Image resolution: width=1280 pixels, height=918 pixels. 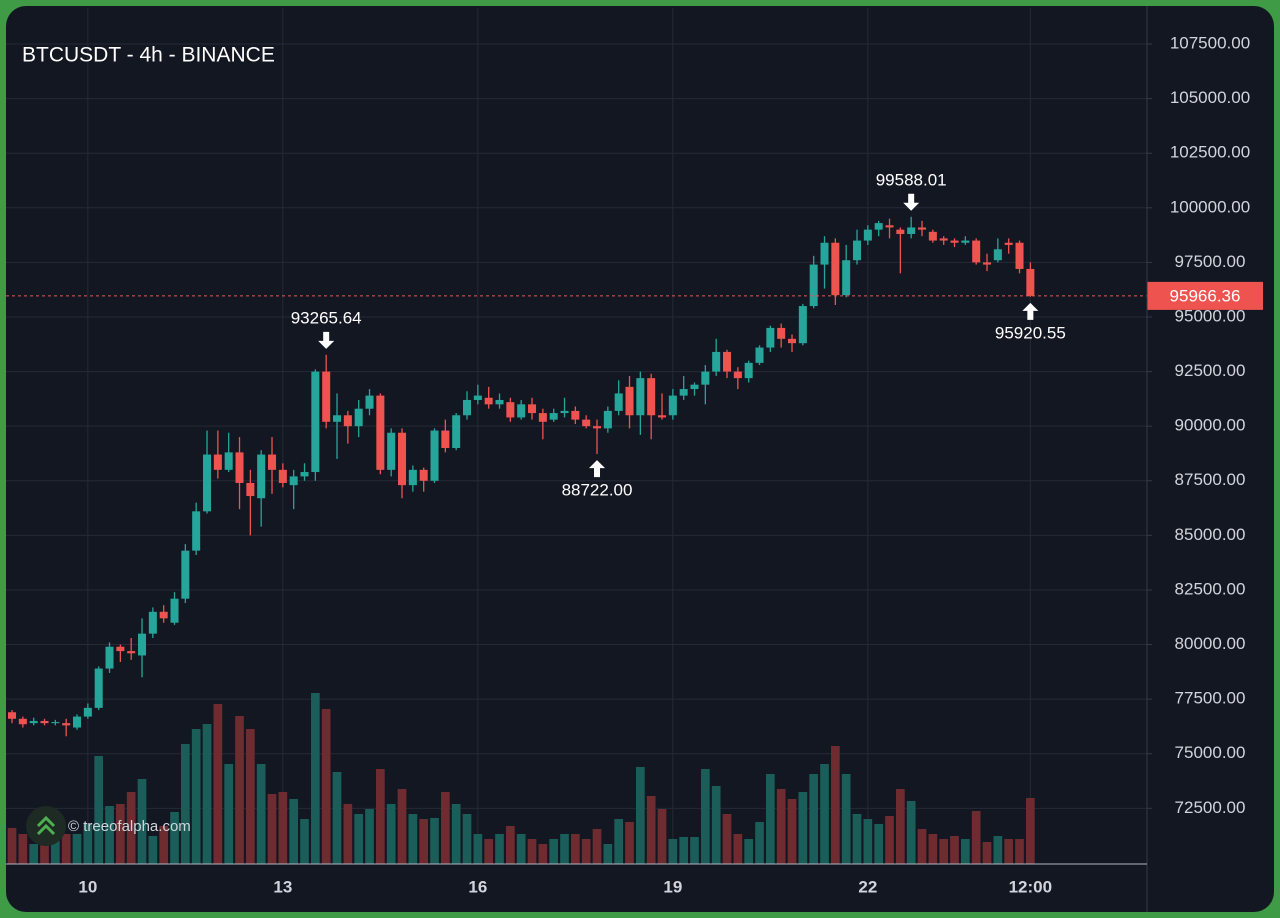 I want to click on y-tick-label: 80000.00, so click(x=1210, y=643).